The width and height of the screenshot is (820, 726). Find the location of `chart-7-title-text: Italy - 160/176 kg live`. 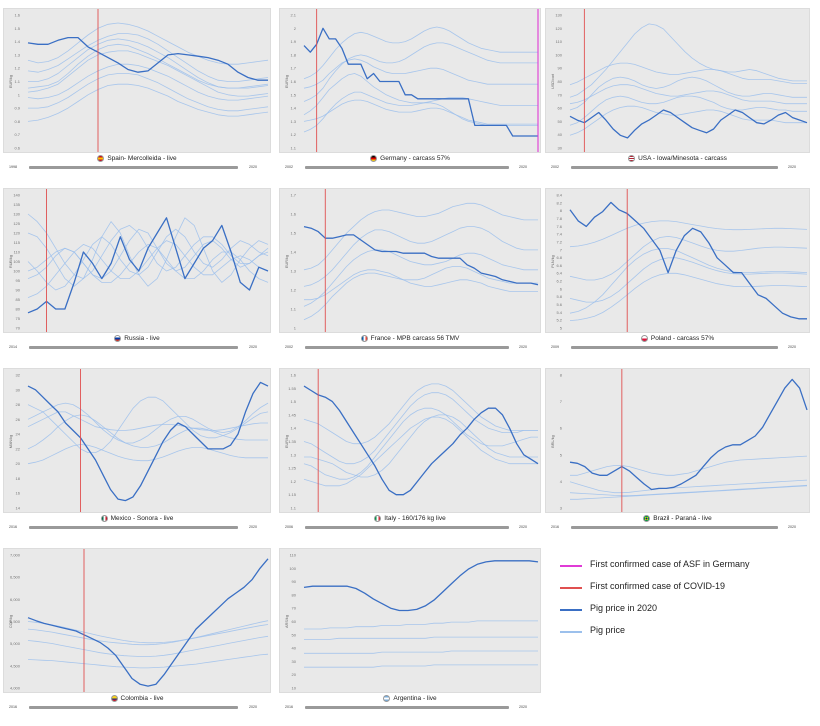

chart-7-title-text: Italy - 160/176 kg live is located at coordinates (415, 519).